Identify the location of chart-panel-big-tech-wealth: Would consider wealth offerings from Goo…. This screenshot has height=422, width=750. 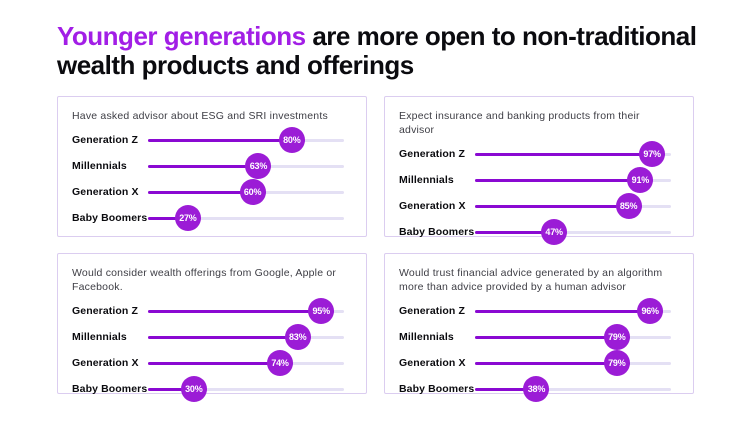
(212, 328).